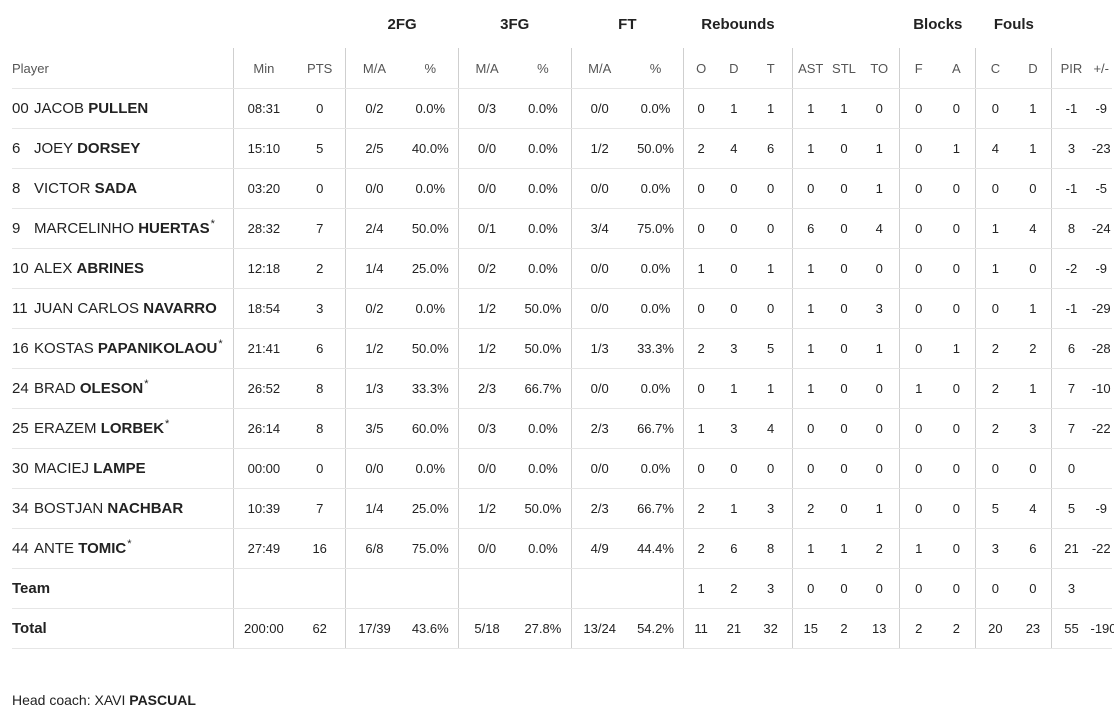 The image size is (1114, 710). I want to click on cell-pts, so click(320, 588).